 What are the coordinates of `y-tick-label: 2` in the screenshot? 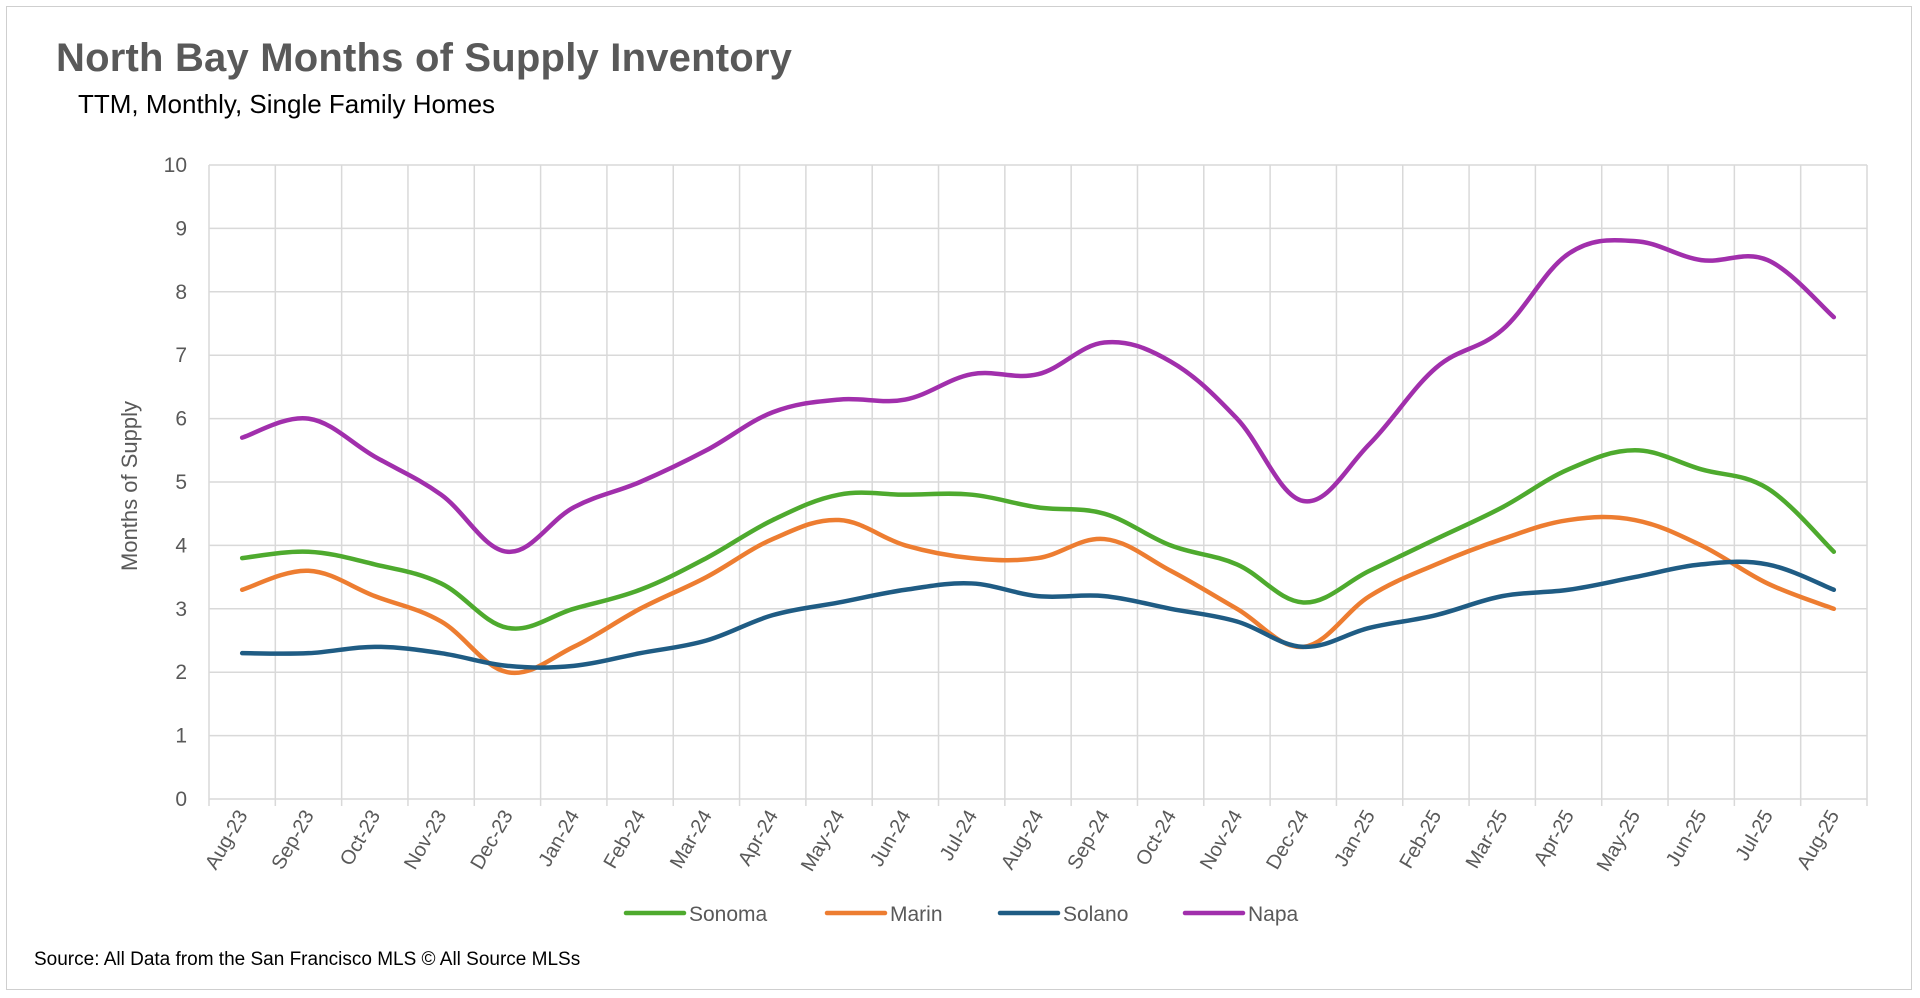 It's located at (181, 672).